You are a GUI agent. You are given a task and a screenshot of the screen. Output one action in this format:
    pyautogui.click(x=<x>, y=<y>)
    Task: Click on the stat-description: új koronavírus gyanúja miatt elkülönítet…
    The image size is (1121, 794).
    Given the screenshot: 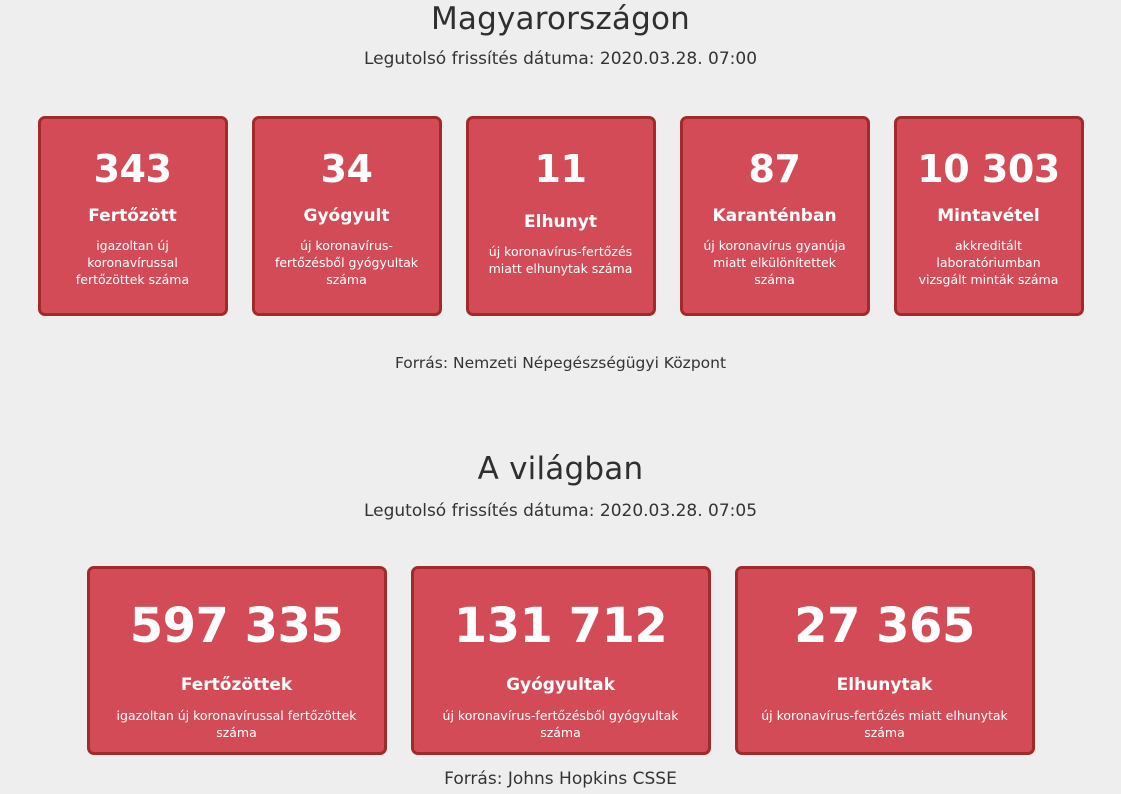 What is the action you would take?
    pyautogui.click(x=774, y=262)
    